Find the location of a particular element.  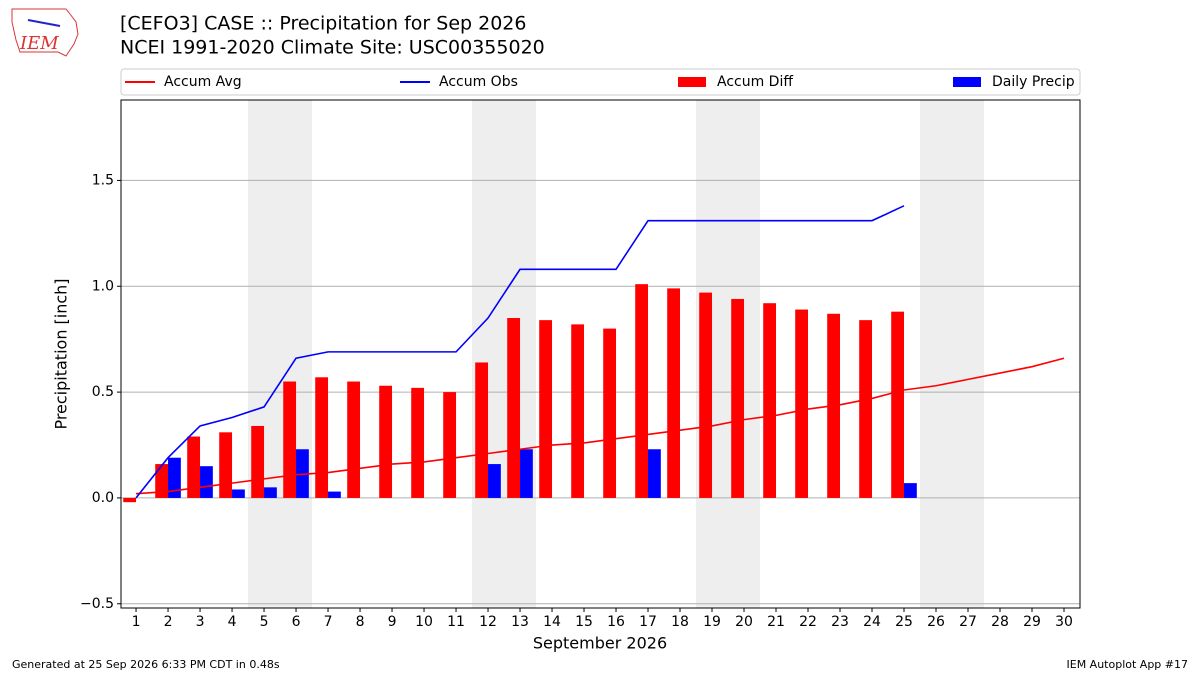

y-tick-label: 0.0 is located at coordinates (103, 498).